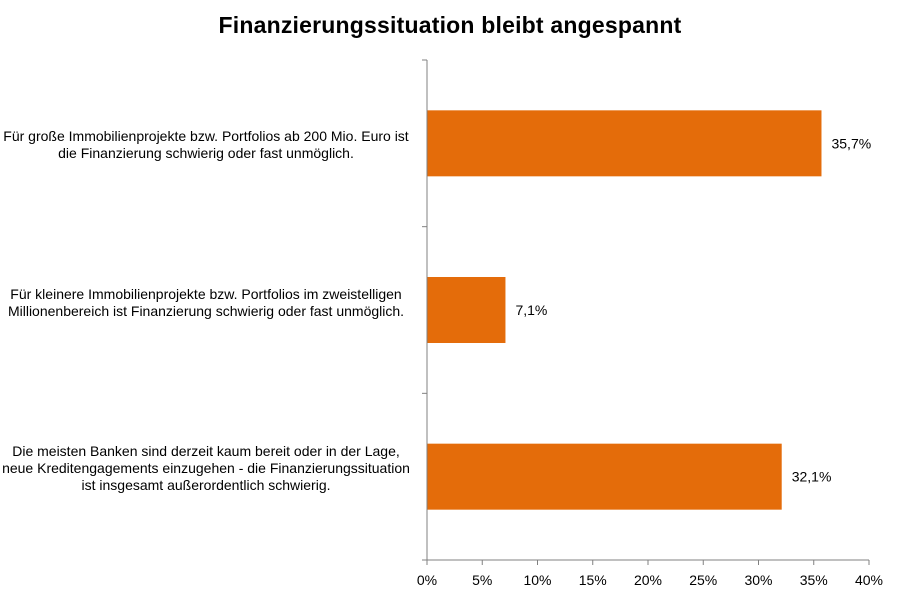  I want to click on x-tick-label: 15%, so click(593, 580).